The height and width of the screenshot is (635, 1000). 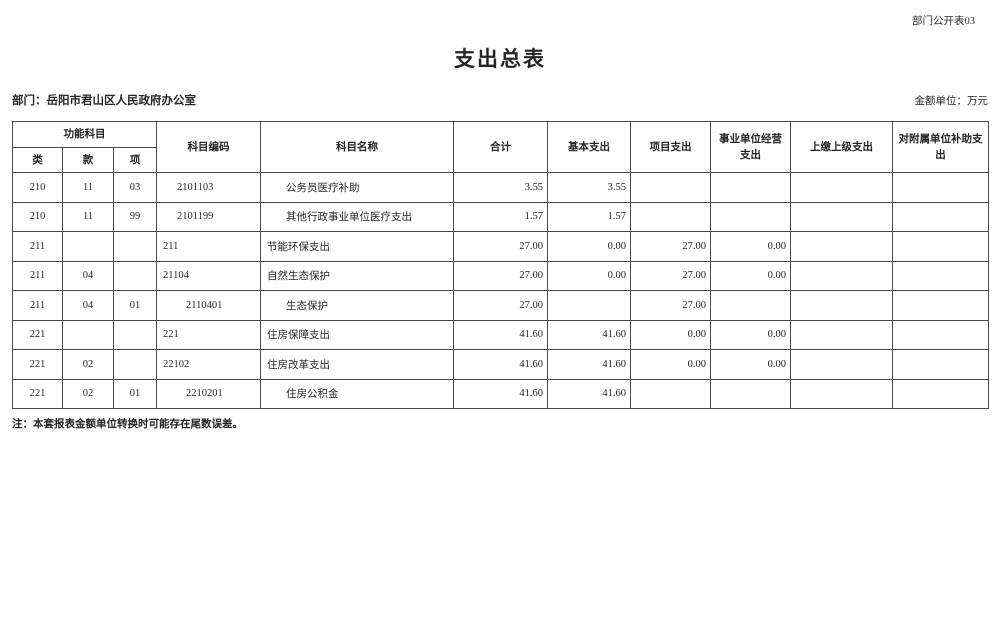 What do you see at coordinates (500, 100) in the screenshot?
I see `meta-row: 部门：岳阳市君山区人民政府办公室 金额单位：万元` at bounding box center [500, 100].